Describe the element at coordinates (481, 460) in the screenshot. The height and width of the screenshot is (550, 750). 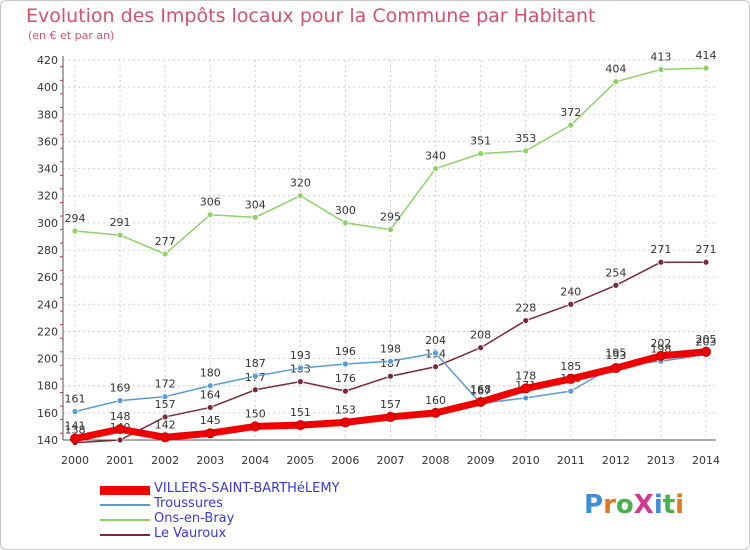
I see `x-tick-label: 2009` at that location.